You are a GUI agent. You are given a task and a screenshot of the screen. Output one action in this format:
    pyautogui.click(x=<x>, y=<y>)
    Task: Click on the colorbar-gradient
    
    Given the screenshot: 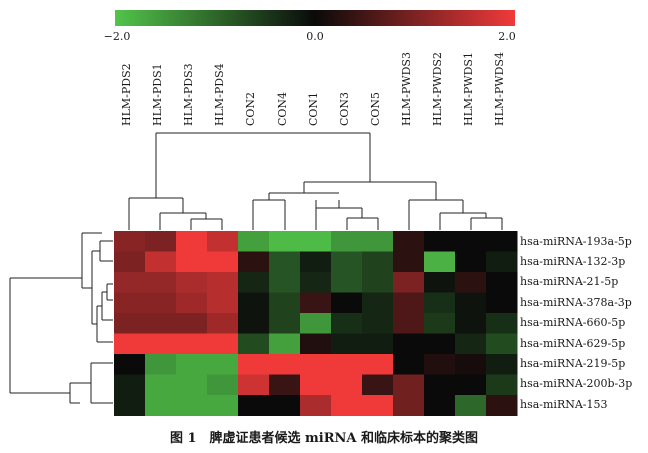 What is the action you would take?
    pyautogui.click(x=315, y=18)
    